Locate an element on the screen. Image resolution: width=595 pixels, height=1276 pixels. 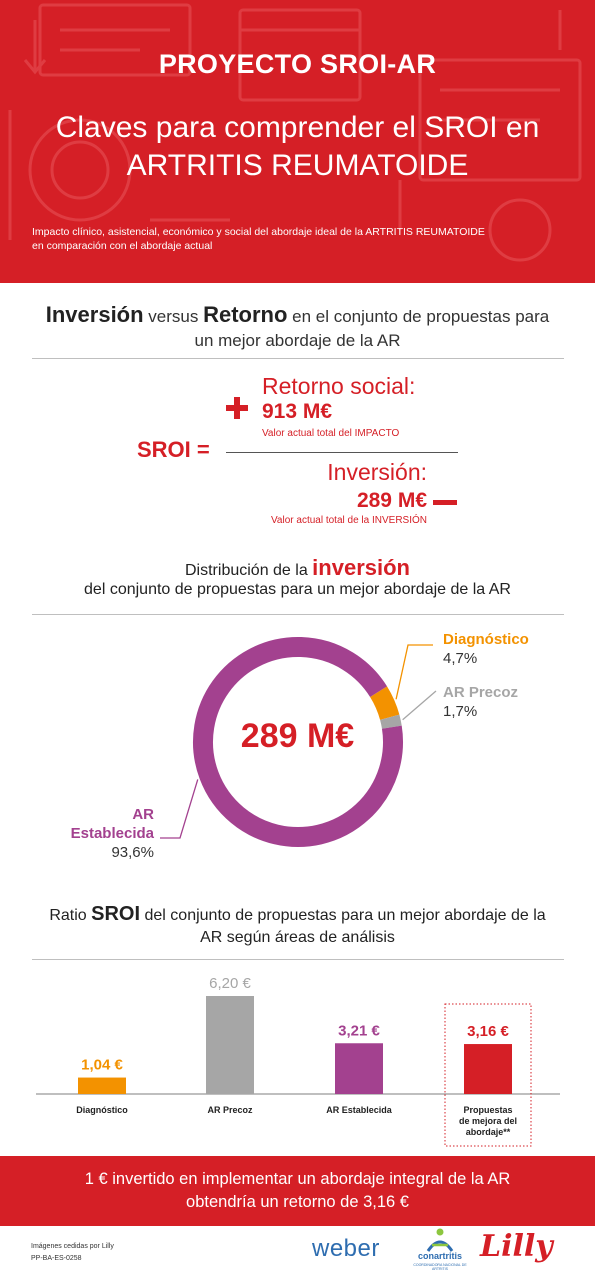
legend-diagnostico-pct: 4,7% is located at coordinates (460, 658).